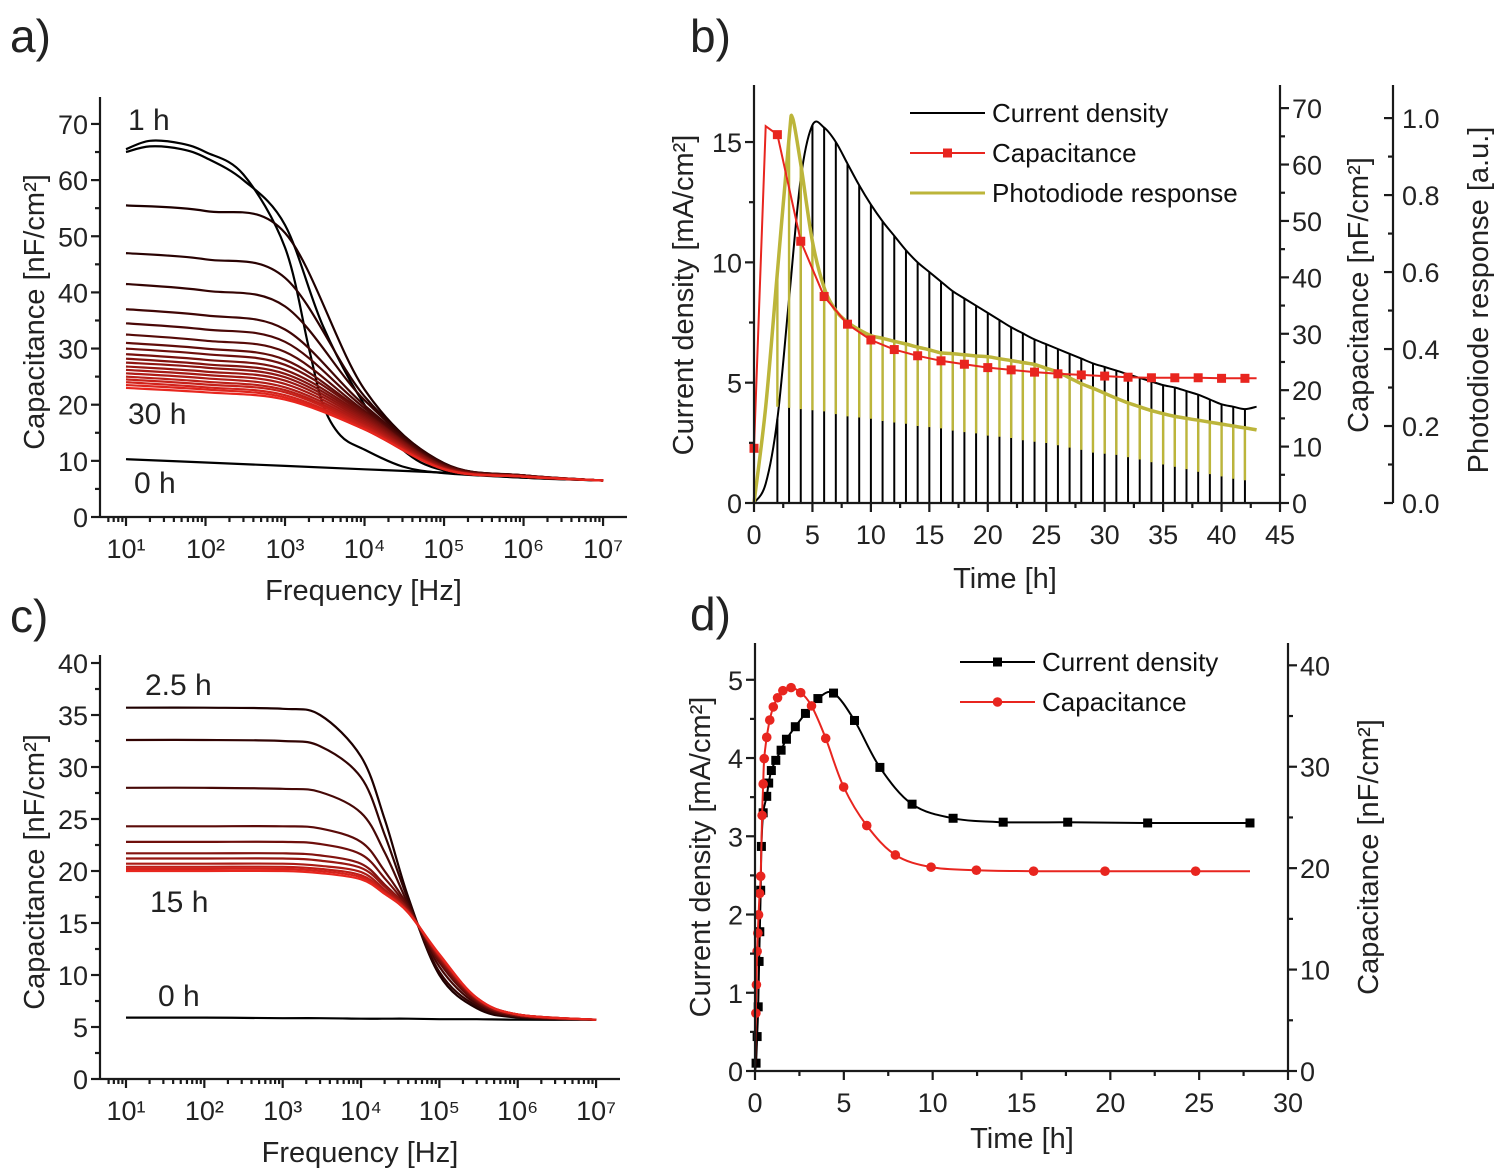 The image size is (1500, 1174). I want to click on y-tick-label: 0.4, so click(1421, 350).